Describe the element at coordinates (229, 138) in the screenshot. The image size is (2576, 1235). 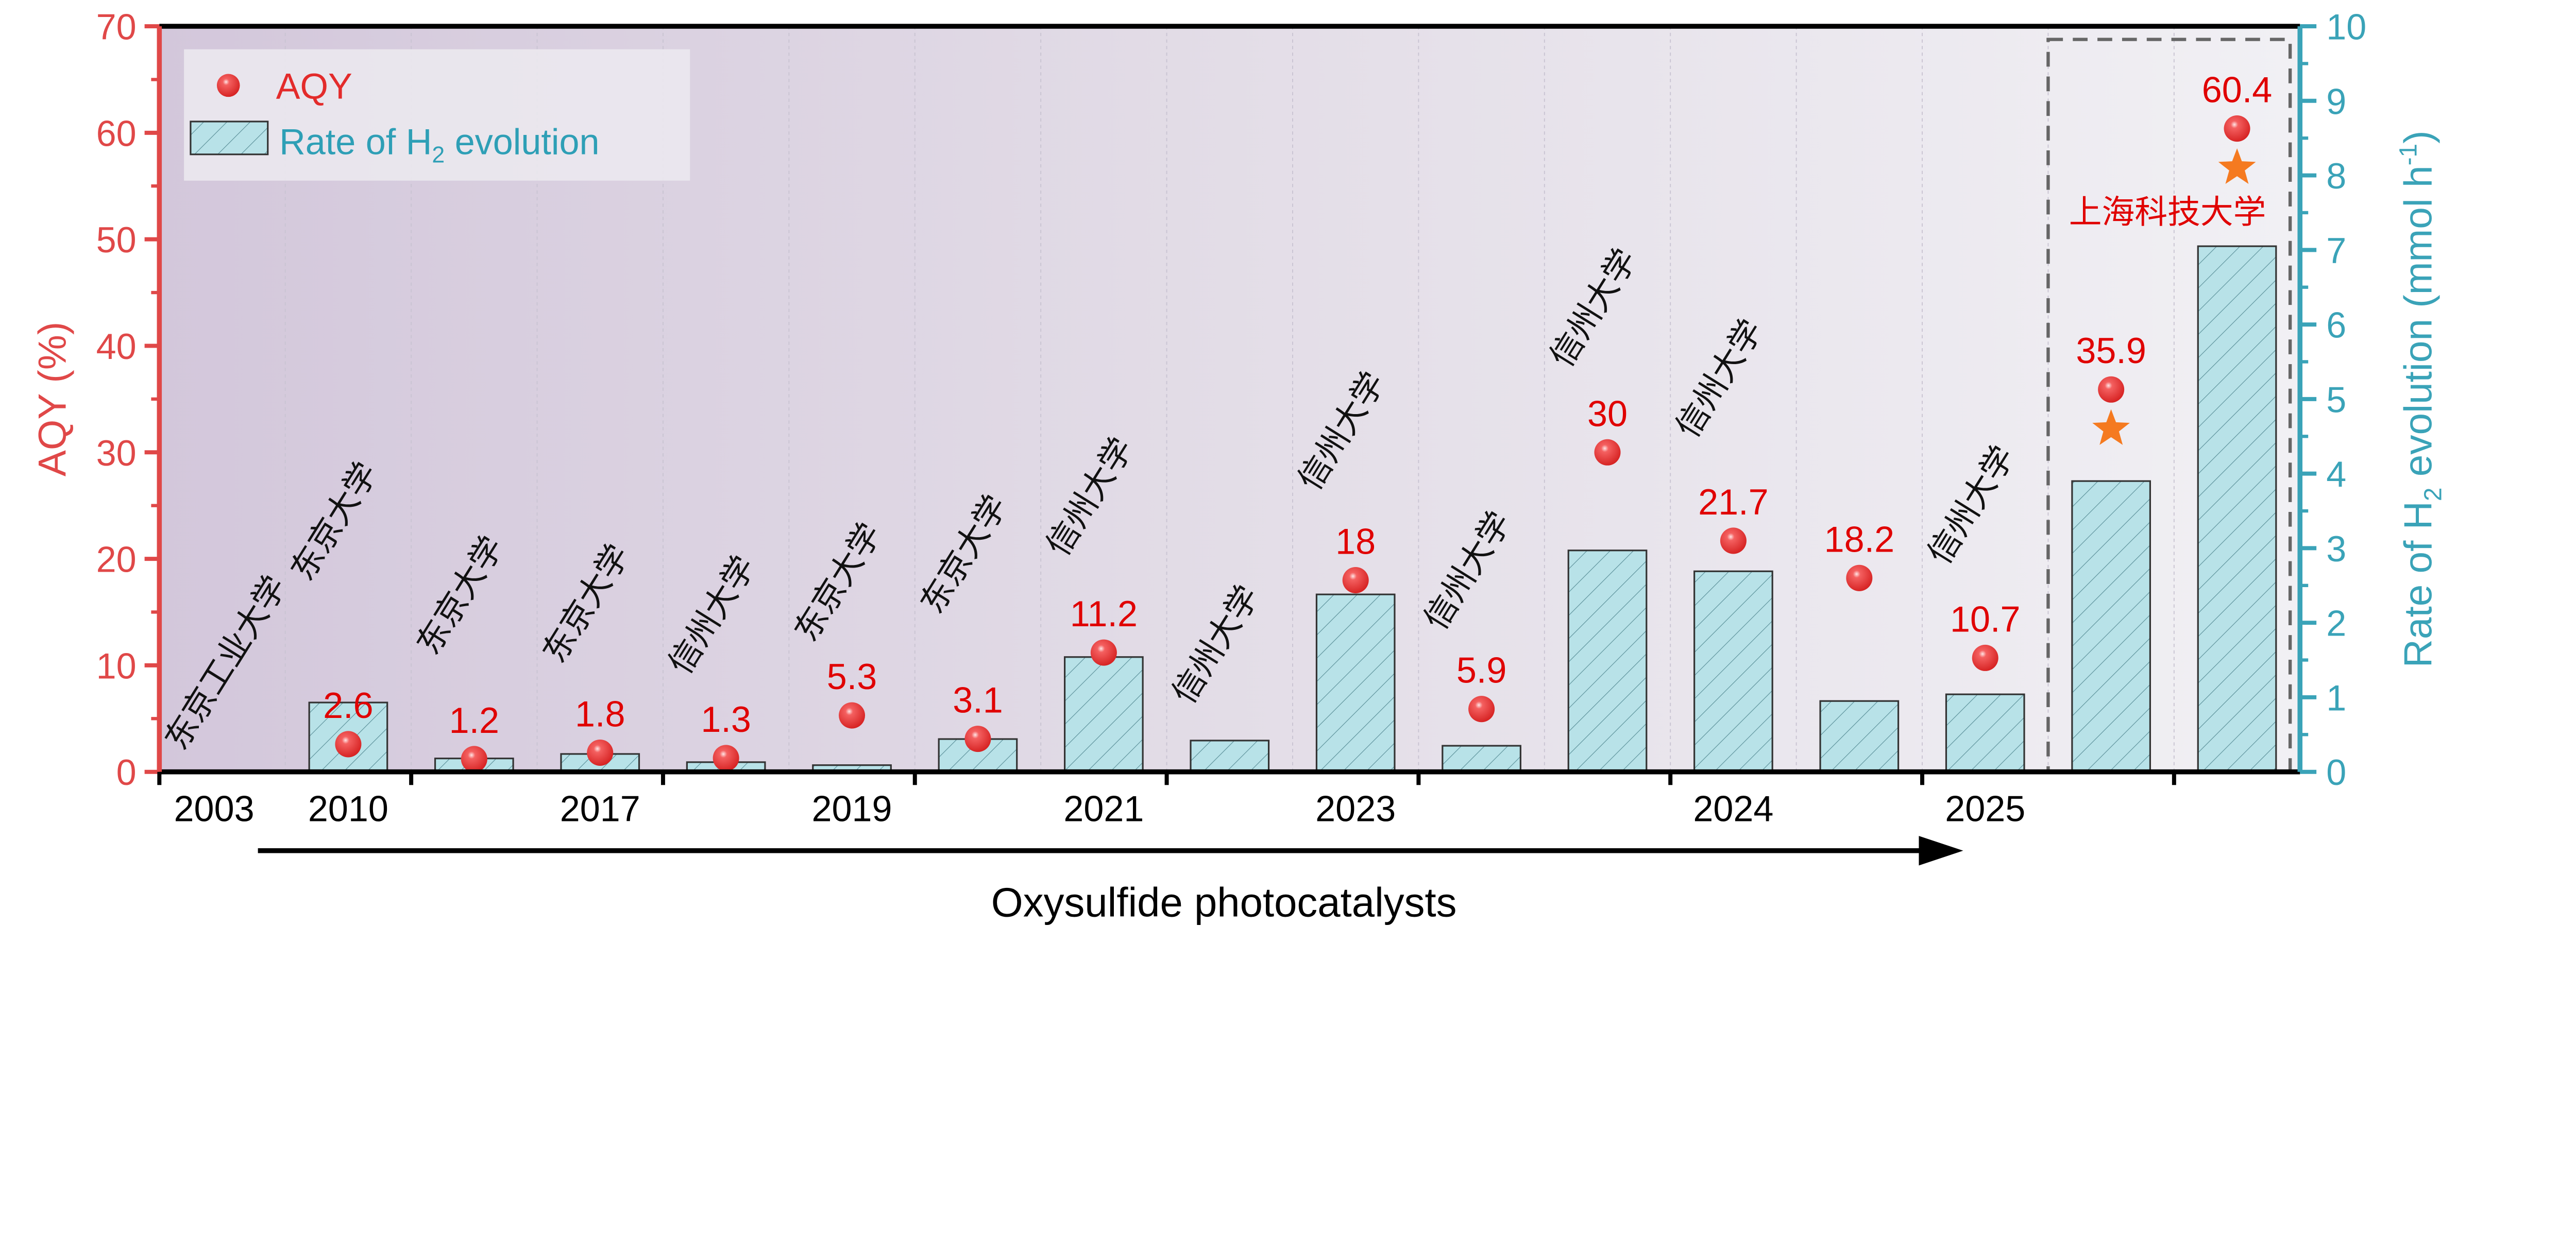
I see `legend-bar-swatch` at that location.